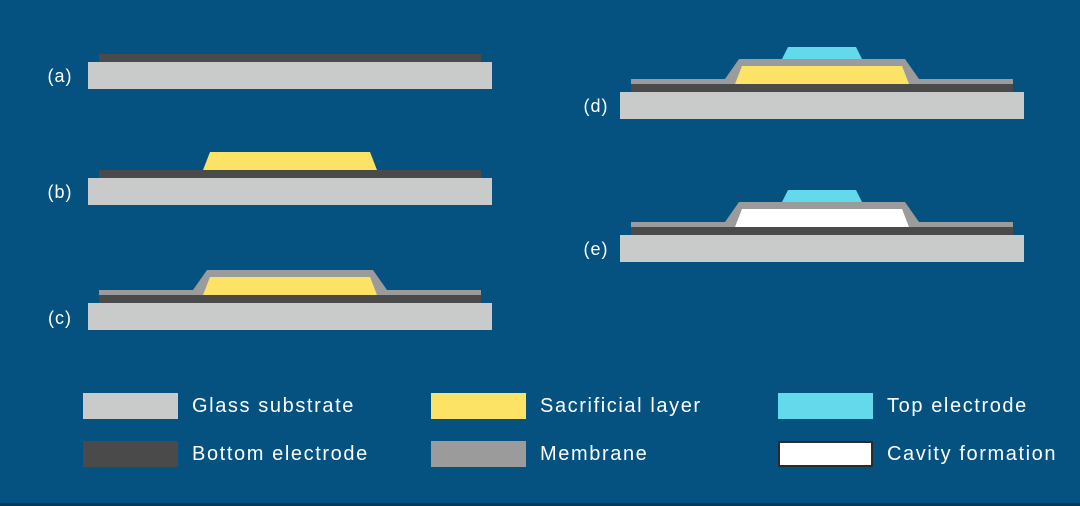  I want to click on legend-item-bottom-electrode: Bottom electrode, so click(226, 454).